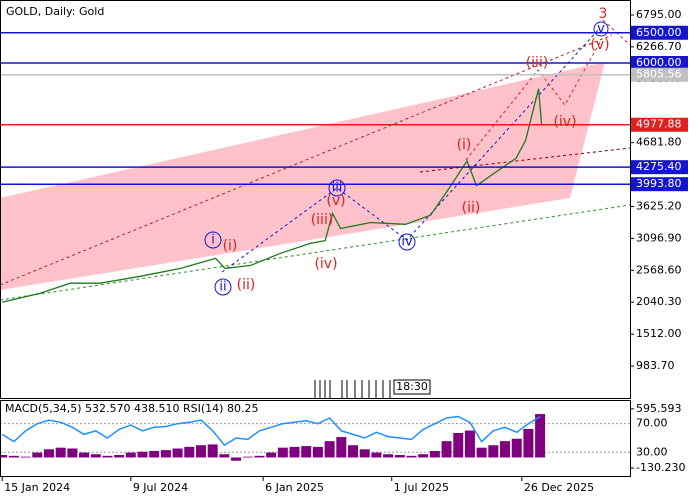 Image resolution: width=700 pixels, height=504 pixels. What do you see at coordinates (294, 487) in the screenshot?
I see `x-tick-label: 6 Jan 2025` at bounding box center [294, 487].